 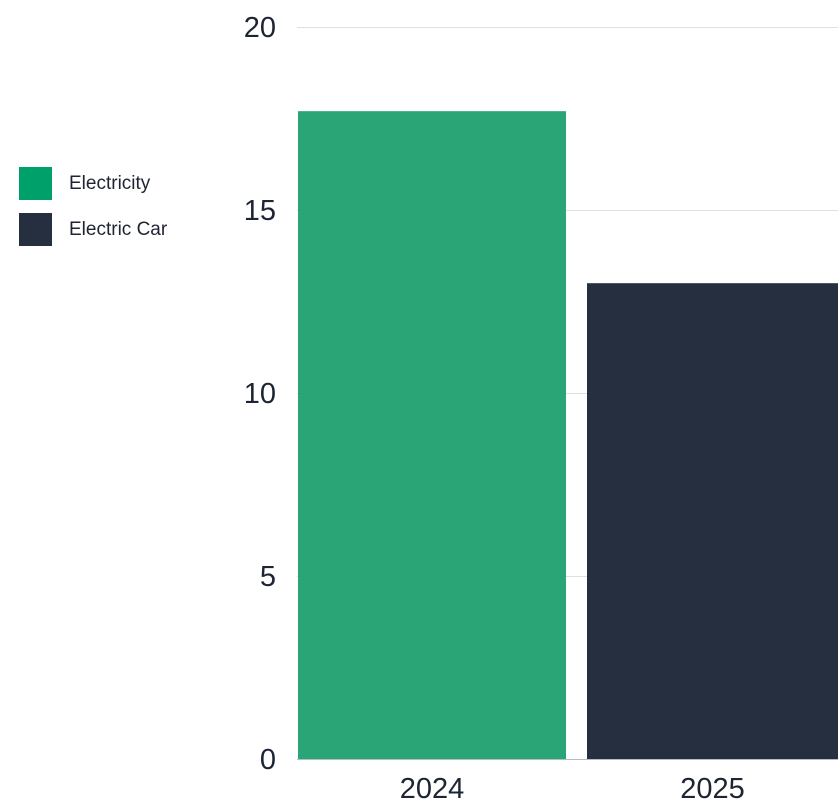 I want to click on legend-item-electric-car: Electric Car, so click(x=93, y=229).